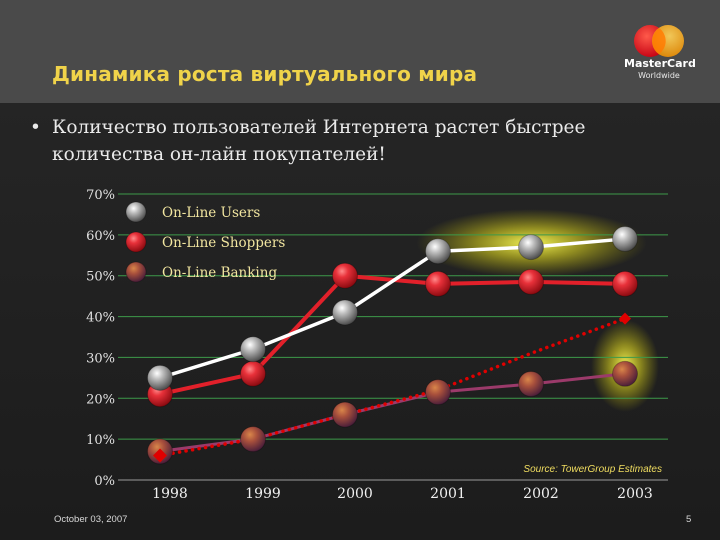 The image size is (720, 540). Describe the element at coordinates (392, 335) in the screenshot. I see `series-line-shoppers` at that location.